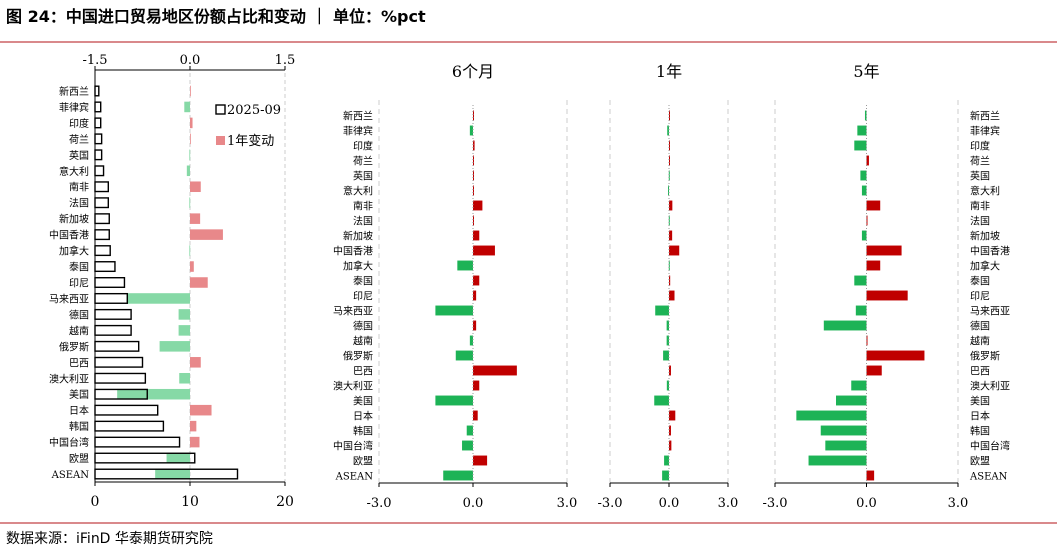 This screenshot has height=550, width=1057. Describe the element at coordinates (70, 475) in the screenshot. I see `category-label: ASEAN` at that location.